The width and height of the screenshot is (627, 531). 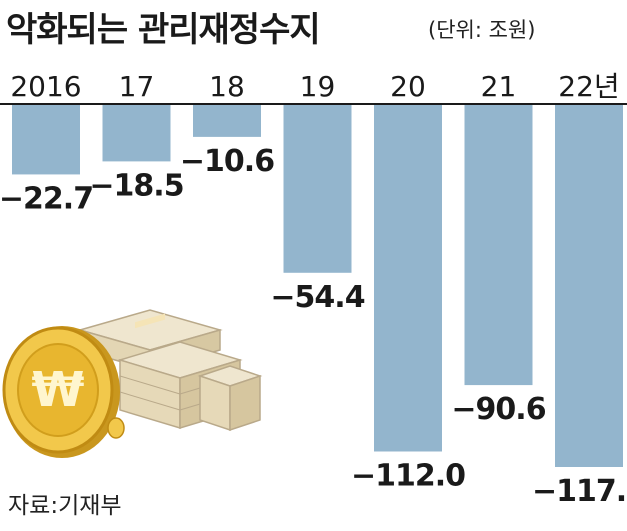 I want to click on baseline, so click(x=313, y=104).